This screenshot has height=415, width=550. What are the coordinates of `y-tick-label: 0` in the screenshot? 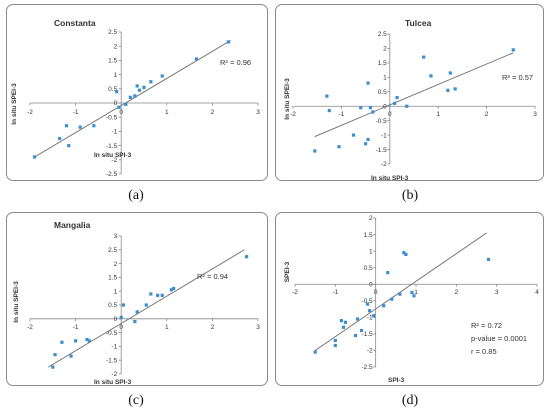 It's located at (116, 319).